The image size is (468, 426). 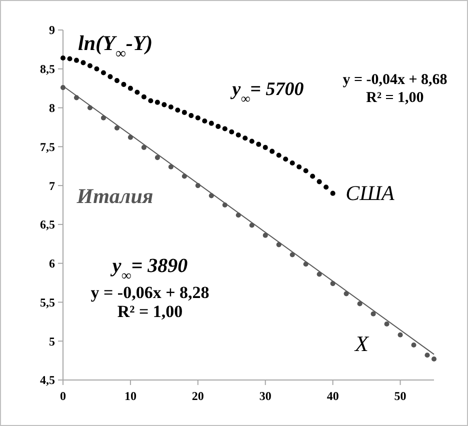 I want to click on y-tick-label: 6, so click(x=52, y=263).